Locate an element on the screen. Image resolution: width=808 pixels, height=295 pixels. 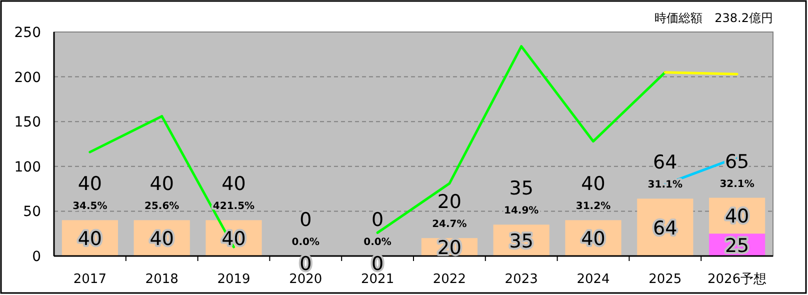
total-label: 35 is located at coordinates (521, 189).